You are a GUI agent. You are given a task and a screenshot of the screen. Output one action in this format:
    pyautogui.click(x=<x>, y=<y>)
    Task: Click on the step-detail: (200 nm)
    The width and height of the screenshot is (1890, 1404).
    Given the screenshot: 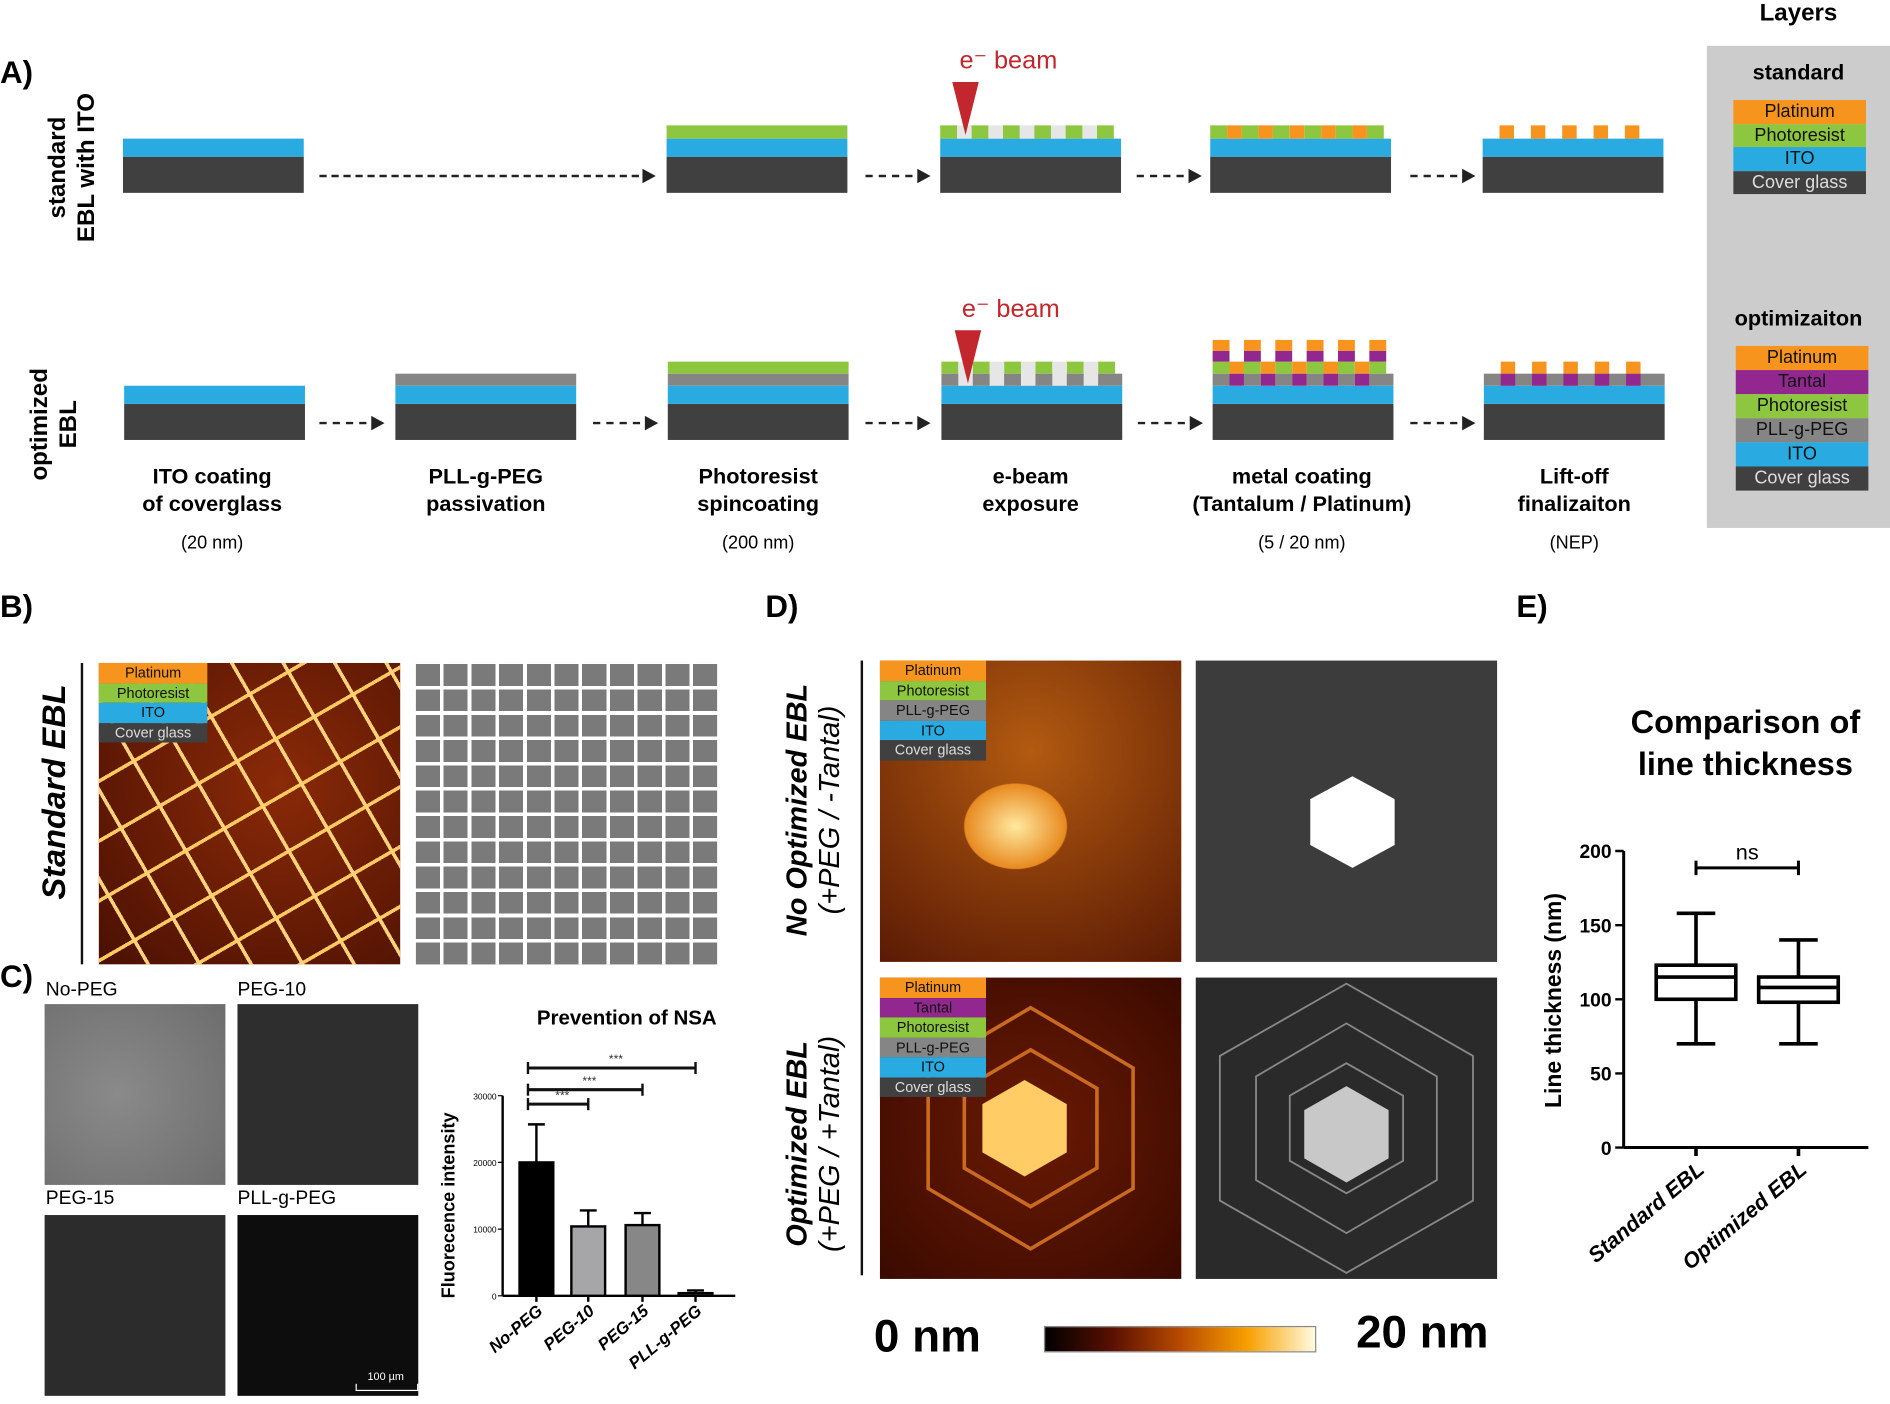 What is the action you would take?
    pyautogui.click(x=758, y=543)
    